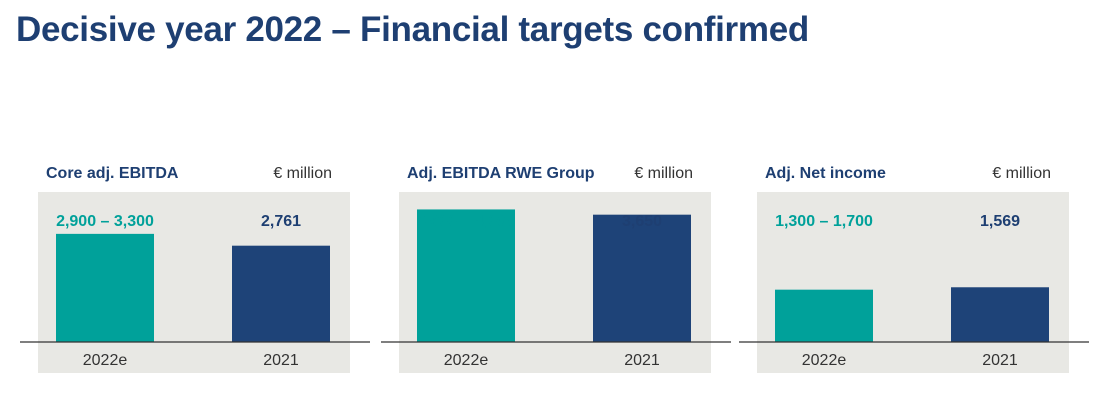  Describe the element at coordinates (914, 291) in the screenshot. I see `bar-chart: 1,300 – 1,700 2022e 1,569 2021` at that location.